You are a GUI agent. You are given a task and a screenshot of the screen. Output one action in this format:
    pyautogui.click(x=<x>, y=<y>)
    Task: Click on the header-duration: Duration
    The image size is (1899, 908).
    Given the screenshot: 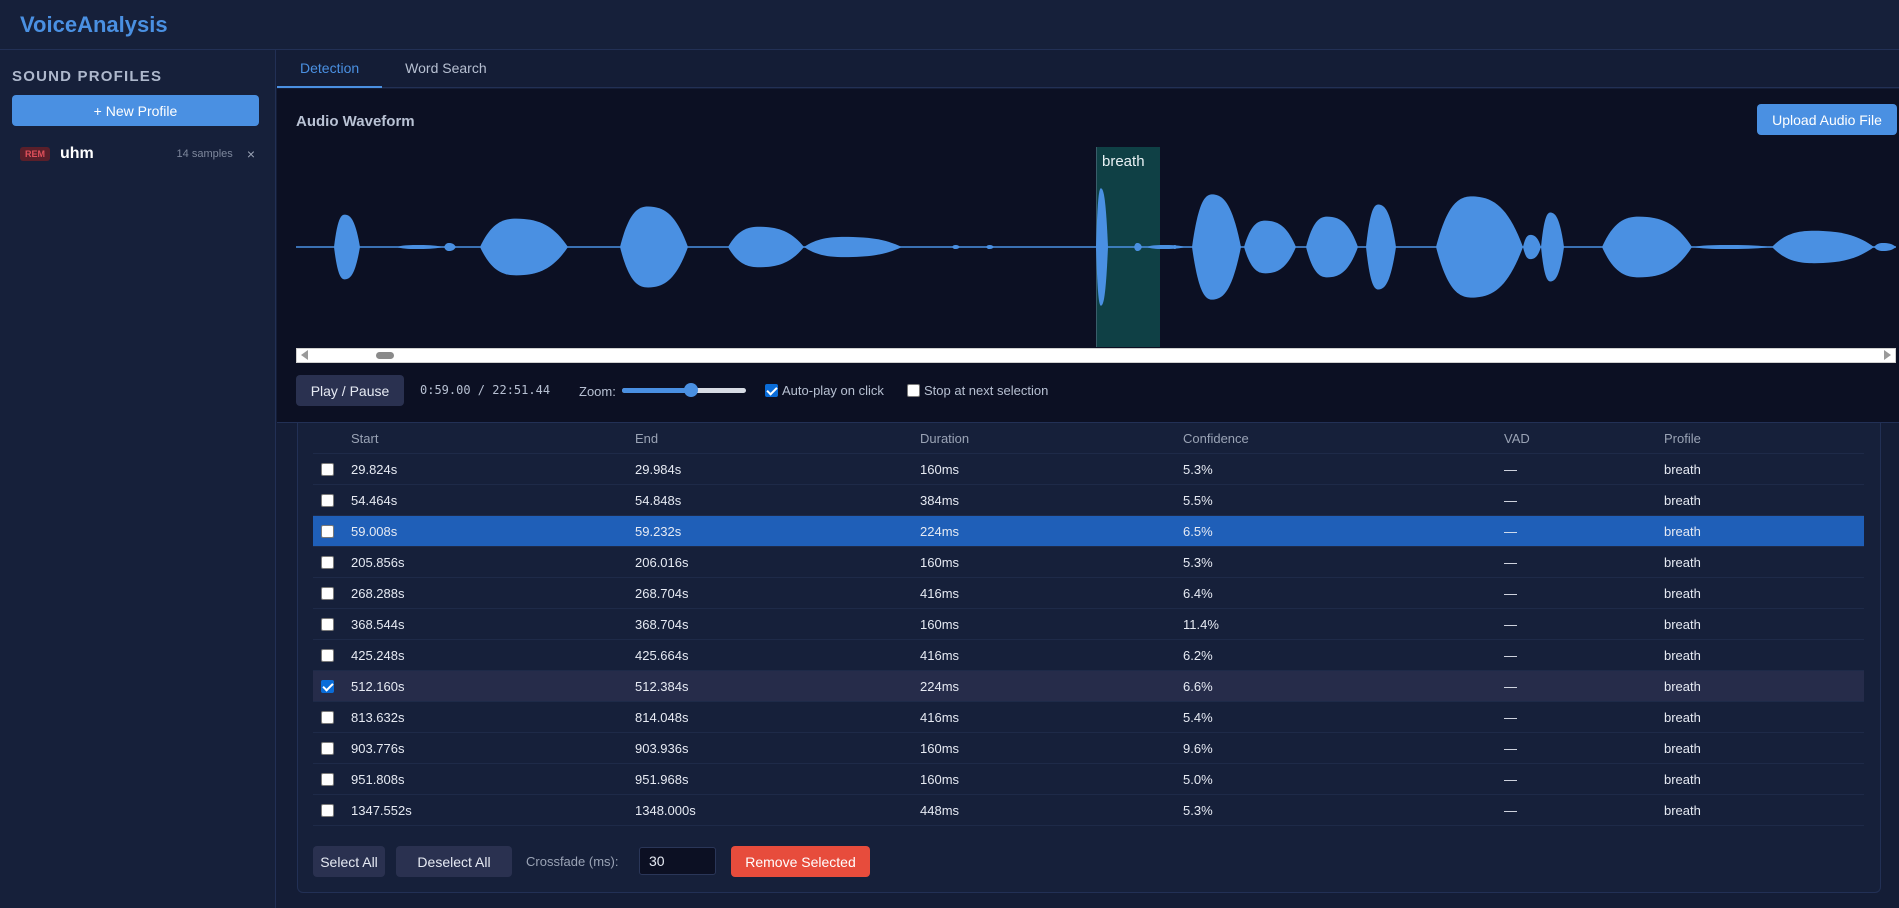 What is the action you would take?
    pyautogui.click(x=945, y=438)
    